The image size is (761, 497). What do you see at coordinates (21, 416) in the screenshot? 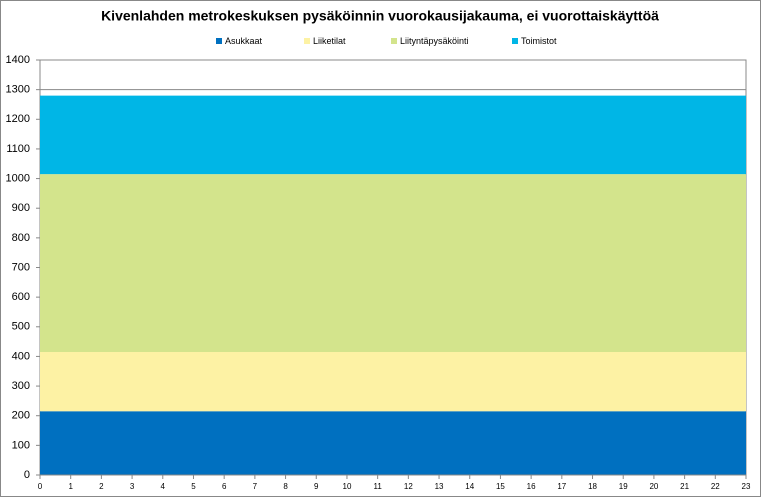
I see `y-tick-label: 200` at bounding box center [21, 416].